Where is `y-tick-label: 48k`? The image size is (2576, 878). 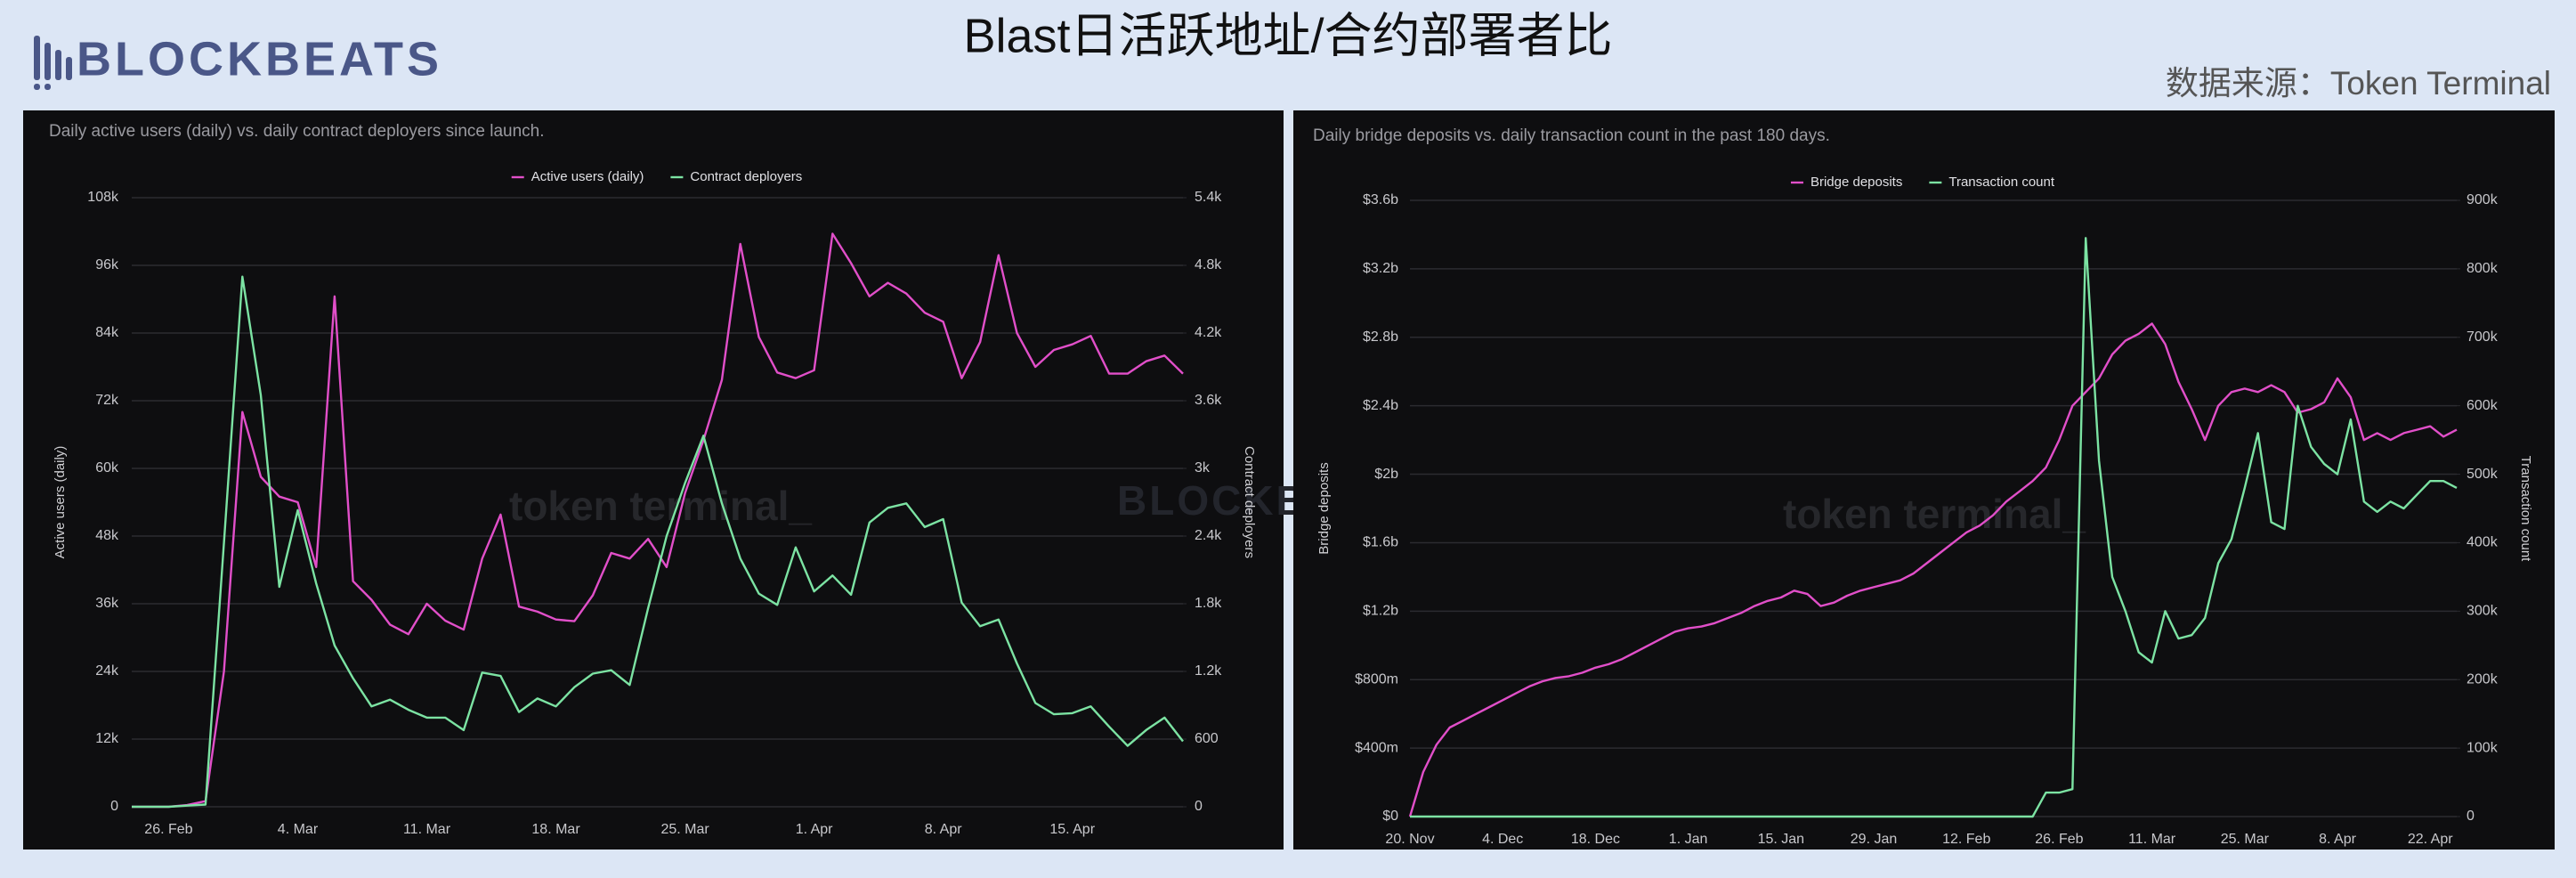
y-tick-label: 48k is located at coordinates (107, 536).